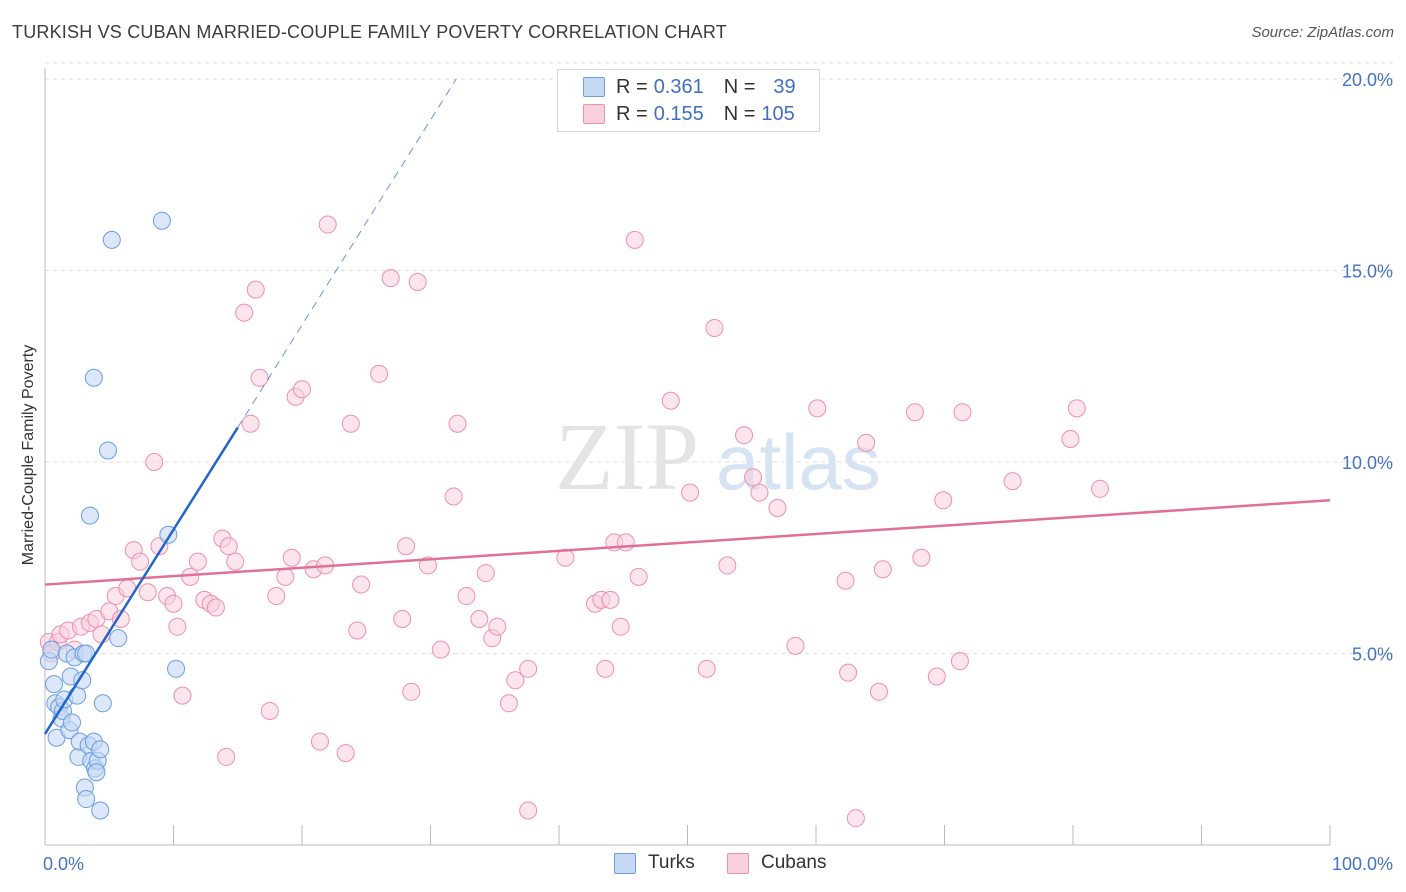  I want to click on turks-n-value: 39, so click(784, 86).